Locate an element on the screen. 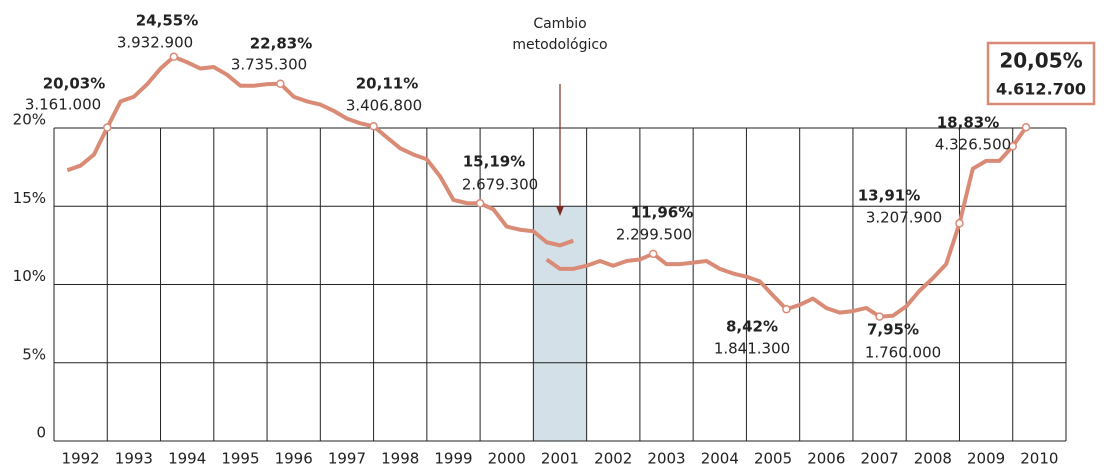  y-tick-label: 0 is located at coordinates (41, 433).